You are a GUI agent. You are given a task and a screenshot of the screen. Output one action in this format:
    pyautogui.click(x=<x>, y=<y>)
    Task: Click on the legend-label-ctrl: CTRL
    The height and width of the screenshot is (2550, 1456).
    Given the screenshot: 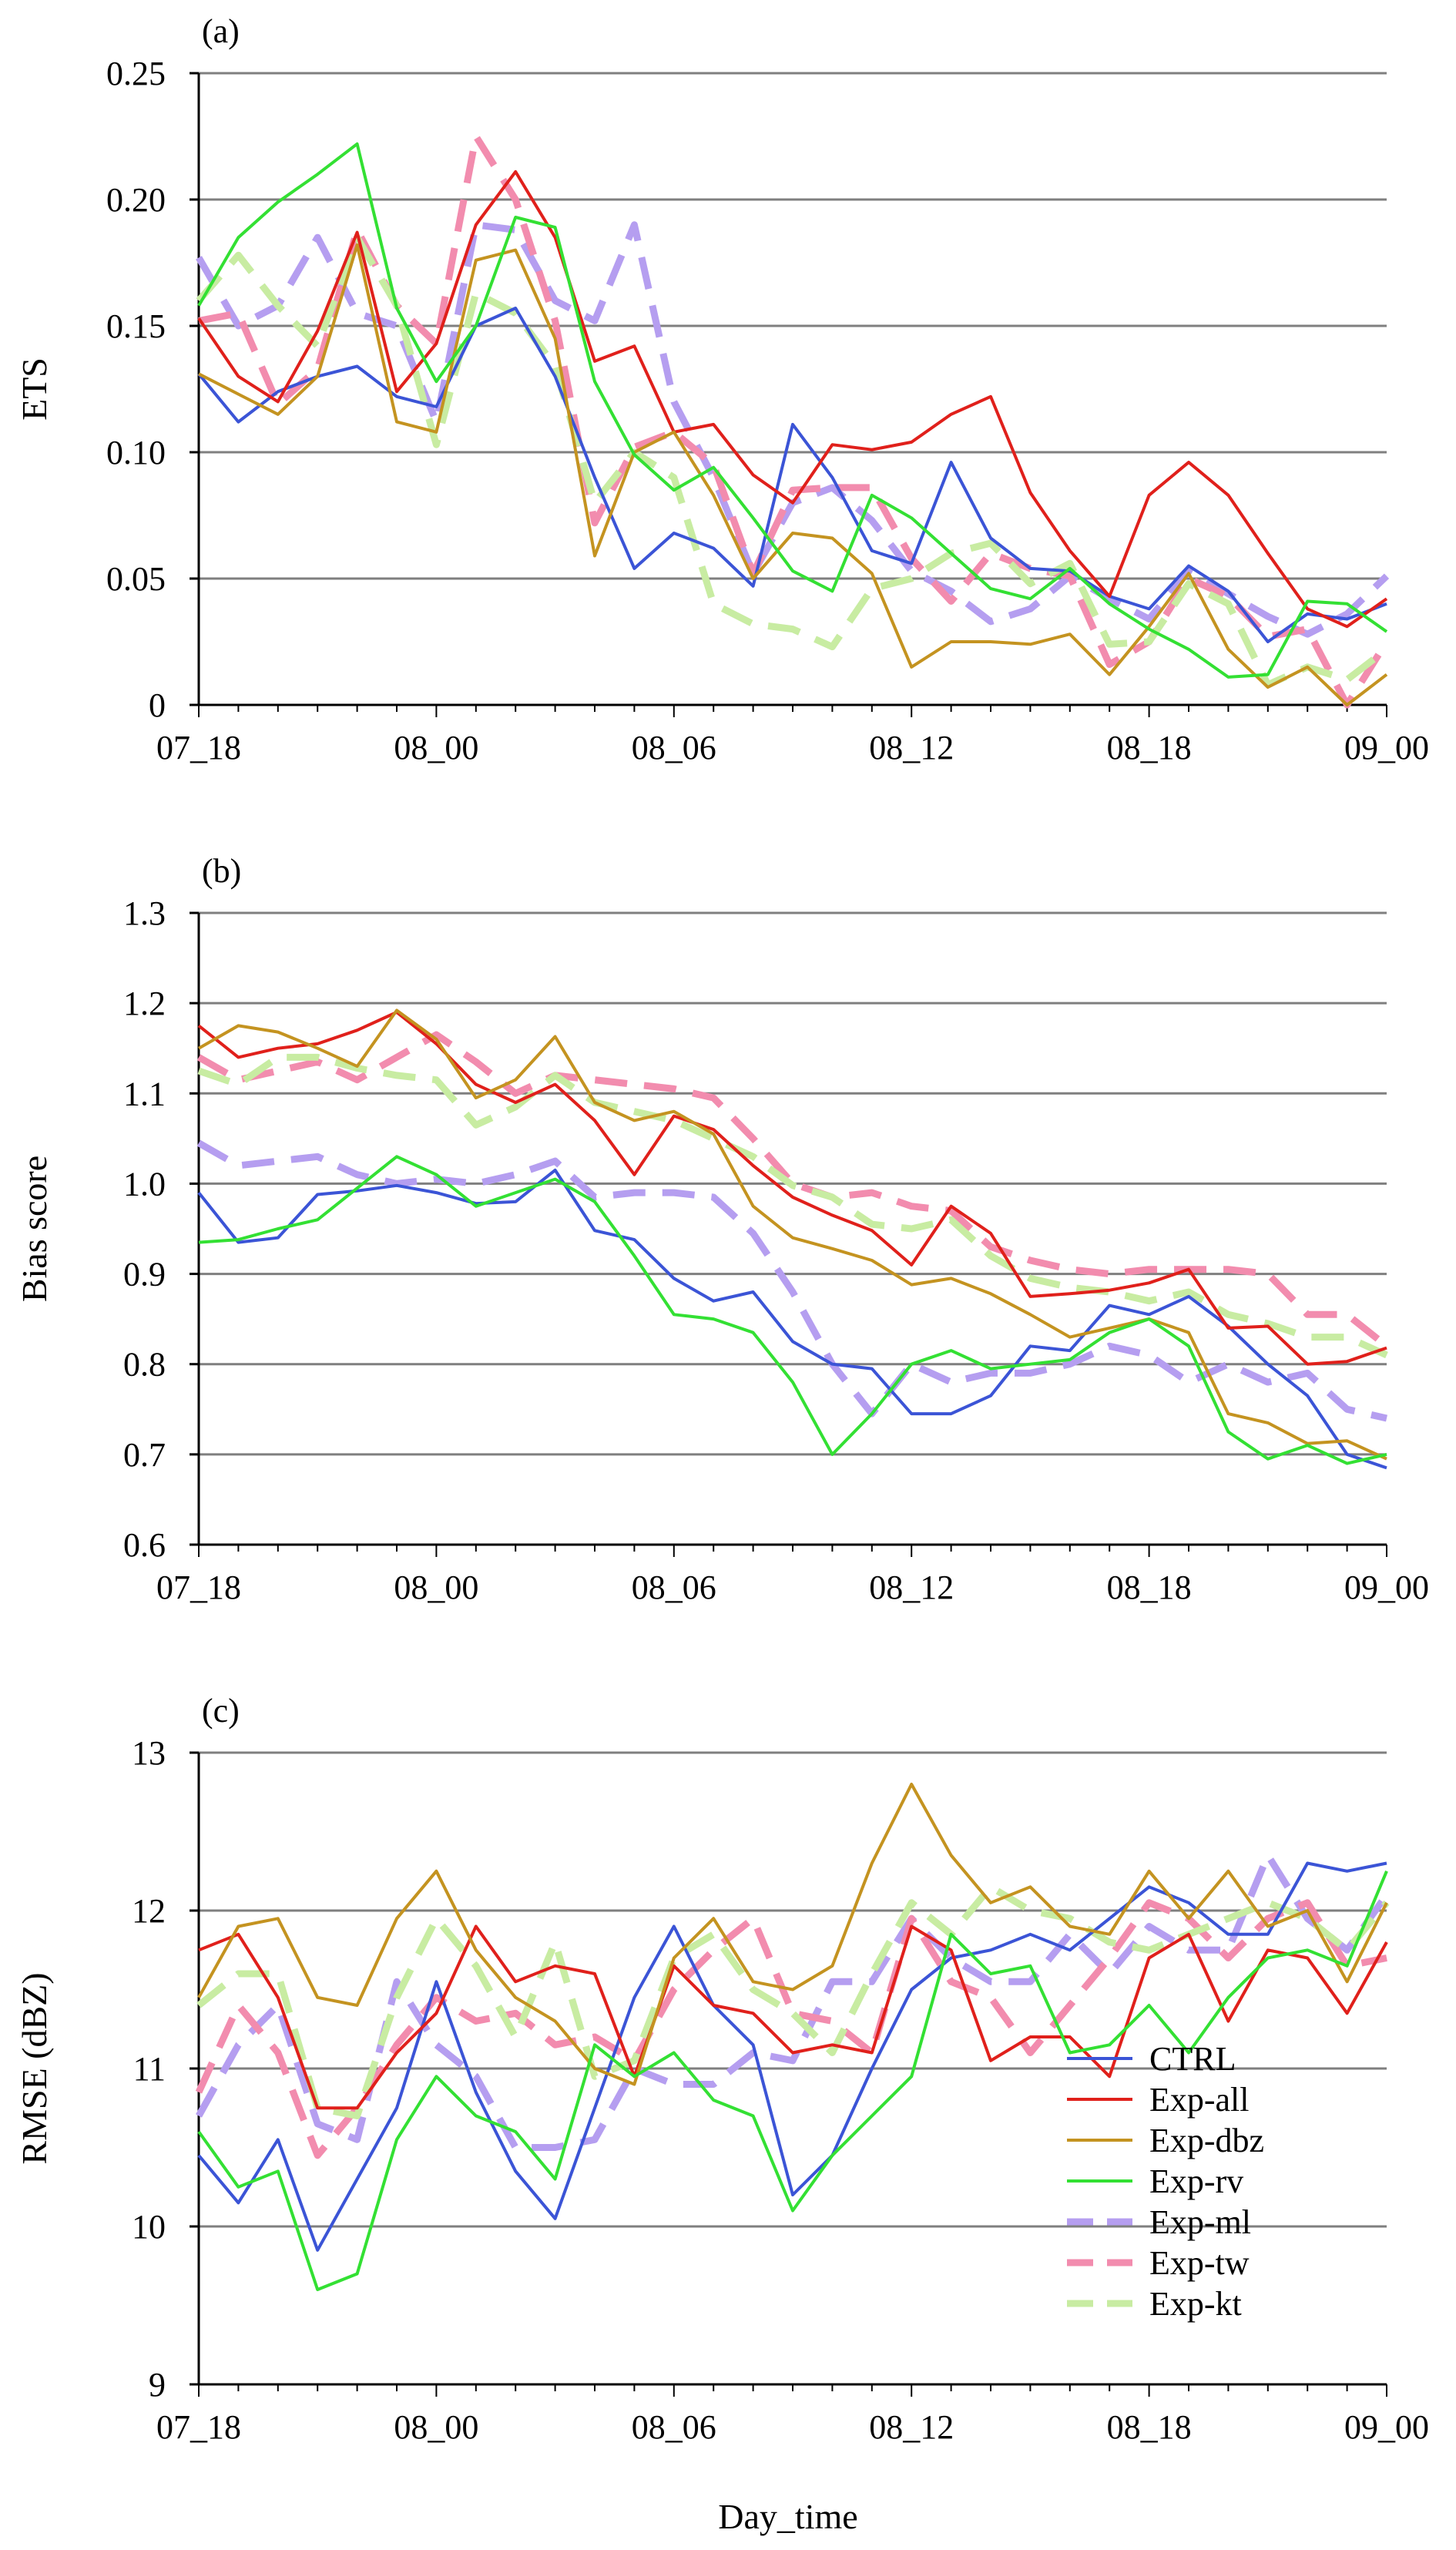 What is the action you would take?
    pyautogui.click(x=1192, y=2059)
    